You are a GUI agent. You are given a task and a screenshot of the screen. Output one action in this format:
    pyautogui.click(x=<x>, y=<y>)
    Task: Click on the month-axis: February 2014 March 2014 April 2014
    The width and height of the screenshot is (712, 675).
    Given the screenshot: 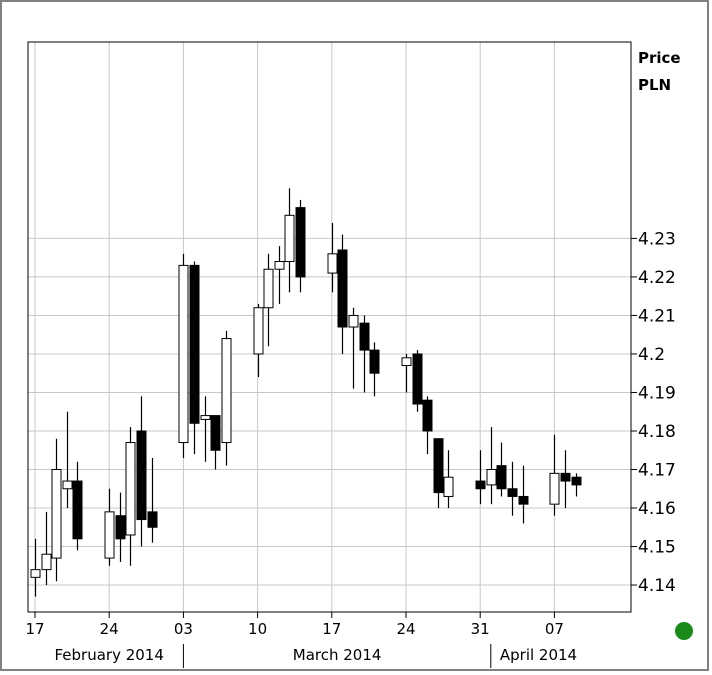 What is the action you would take?
    pyautogui.click(x=315, y=656)
    